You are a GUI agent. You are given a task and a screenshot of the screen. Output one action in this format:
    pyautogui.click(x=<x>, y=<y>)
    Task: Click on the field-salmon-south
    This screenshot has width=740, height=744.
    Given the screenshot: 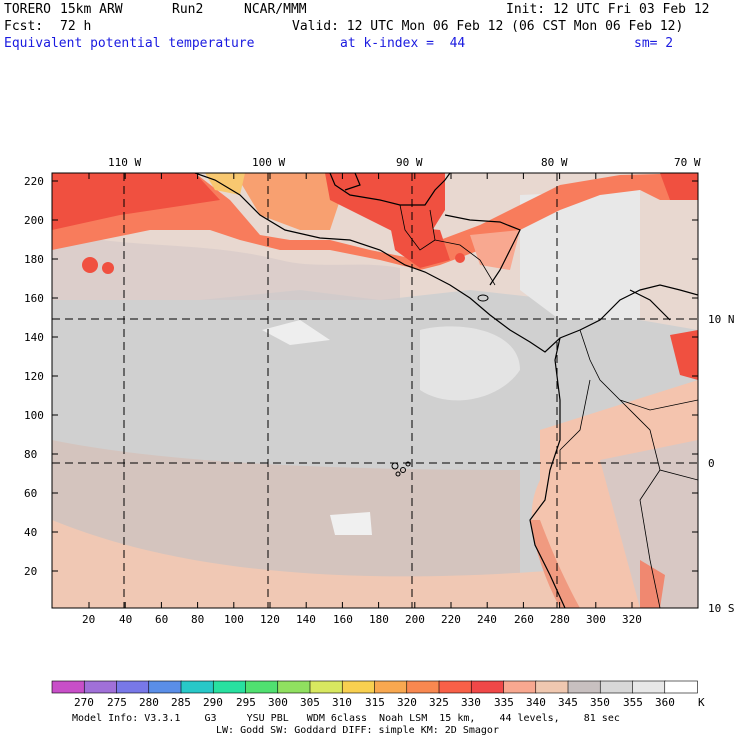 What is the action you would take?
    pyautogui.click(x=306, y=564)
    